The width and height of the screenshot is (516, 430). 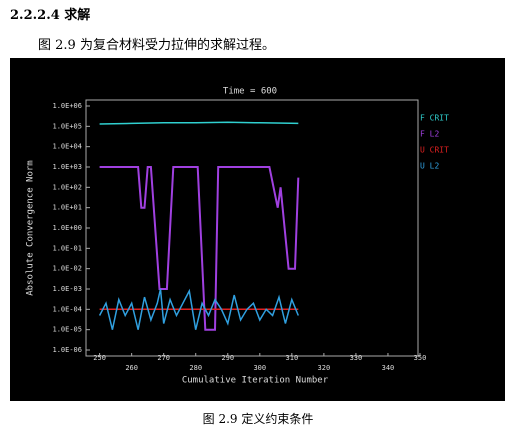 What do you see at coordinates (292, 358) in the screenshot?
I see `x-tick-label: 310` at bounding box center [292, 358].